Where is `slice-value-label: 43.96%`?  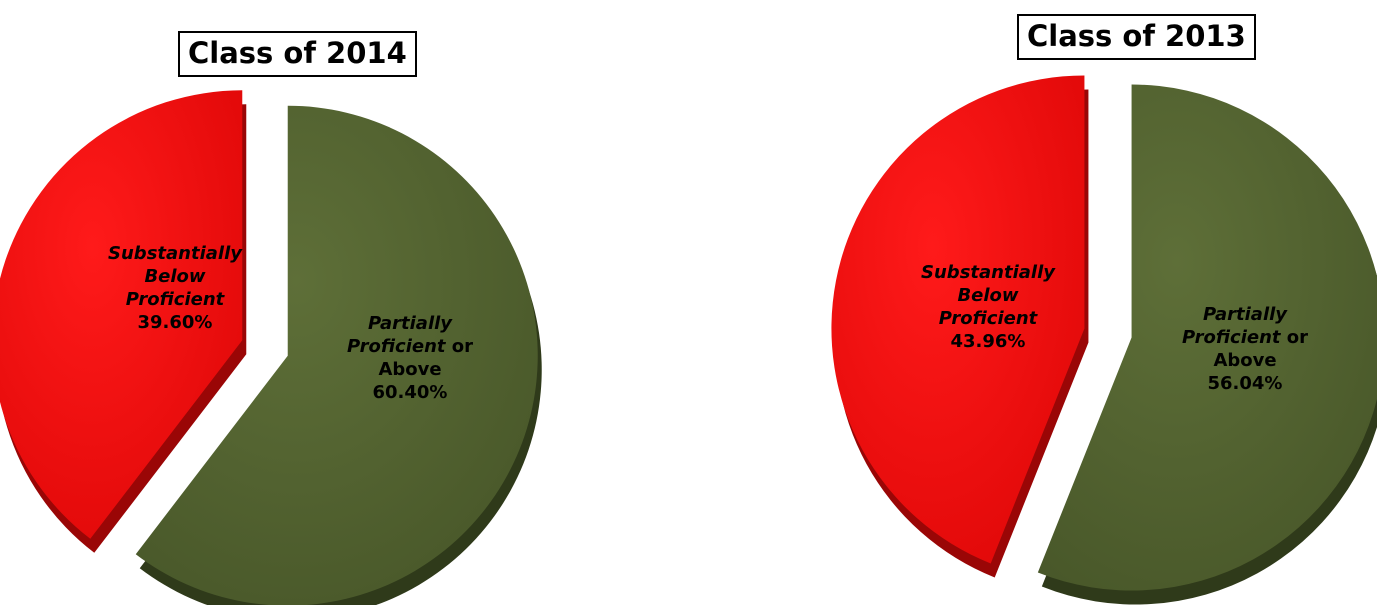 slice-value-label: 43.96% is located at coordinates (988, 341).